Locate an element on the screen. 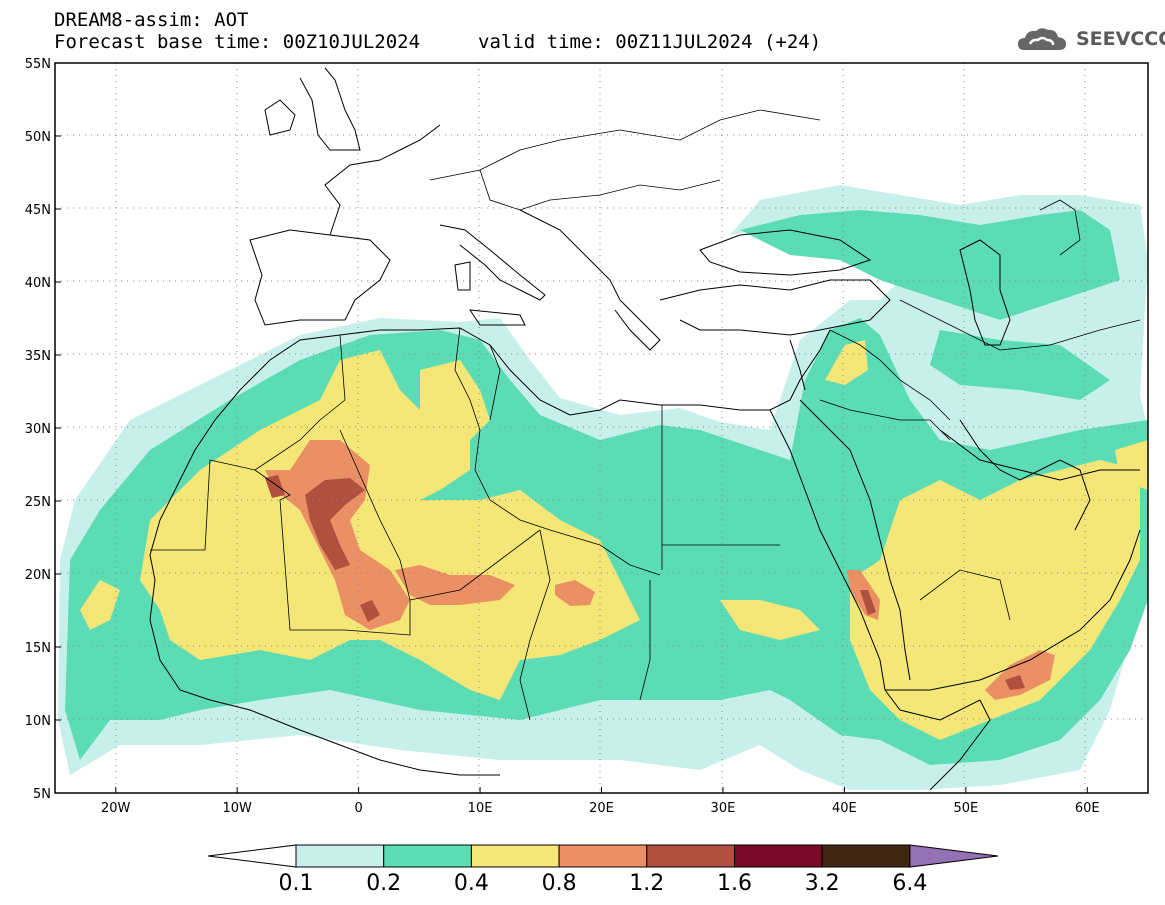 The width and height of the screenshot is (1165, 905). colorbar-level-label: 0.1 is located at coordinates (296, 883).